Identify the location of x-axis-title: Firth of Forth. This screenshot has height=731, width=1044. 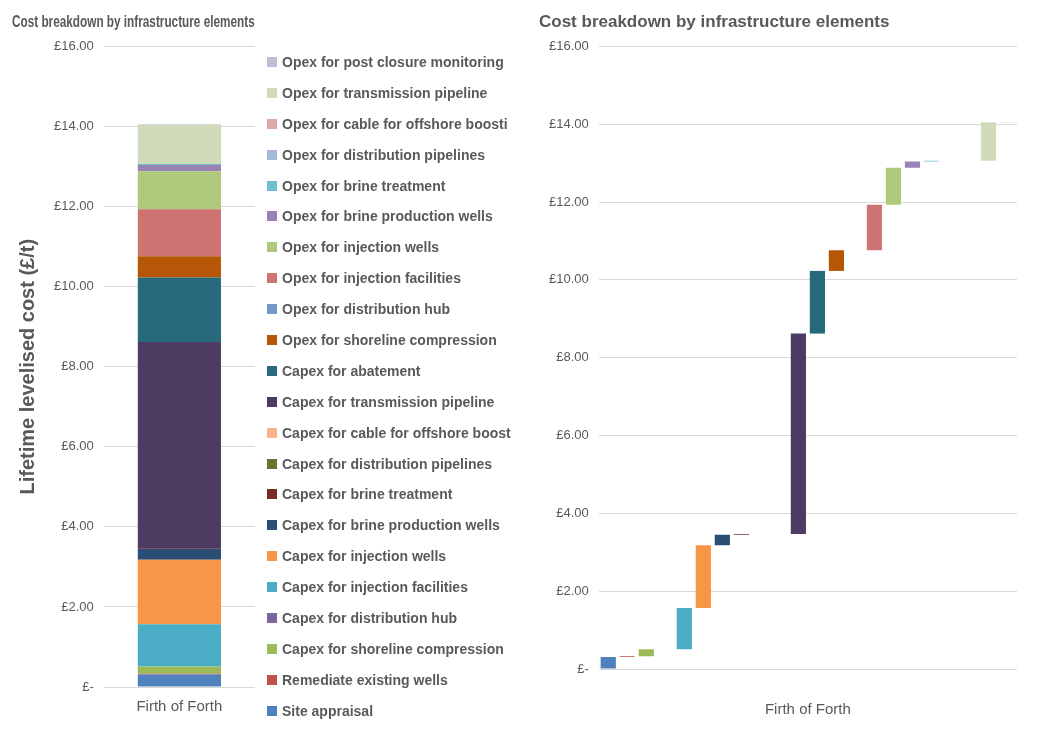
(807, 709).